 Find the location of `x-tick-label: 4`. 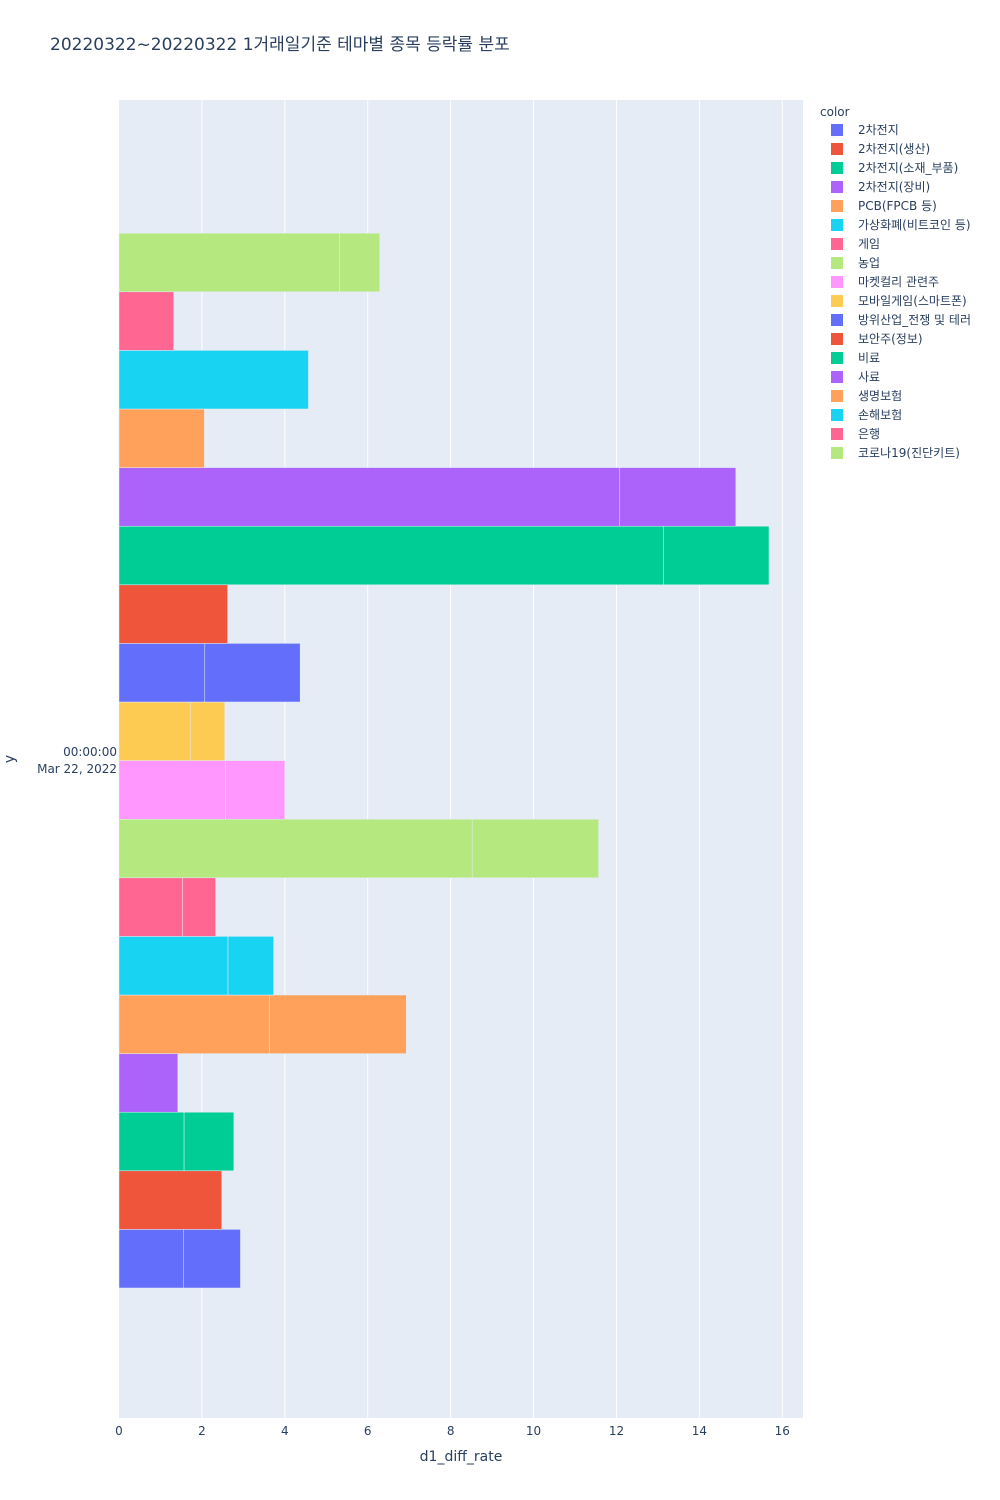

x-tick-label: 4 is located at coordinates (285, 1431).